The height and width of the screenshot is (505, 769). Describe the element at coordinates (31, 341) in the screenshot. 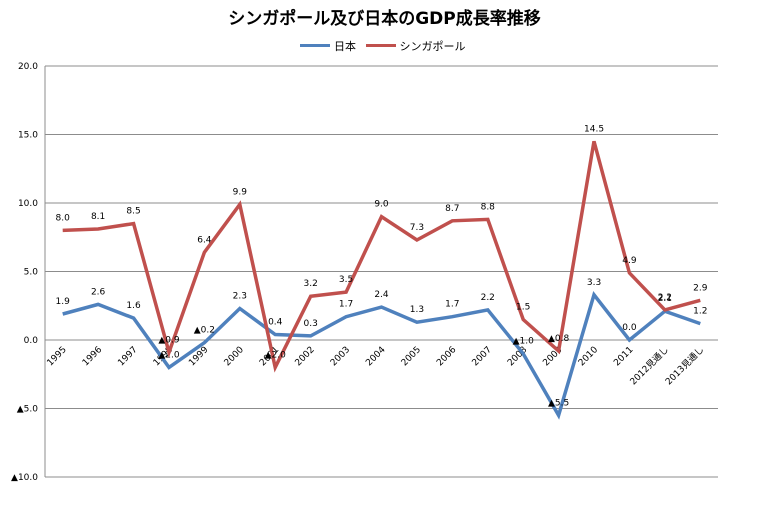

I see `y-tick-label: 0.0` at that location.